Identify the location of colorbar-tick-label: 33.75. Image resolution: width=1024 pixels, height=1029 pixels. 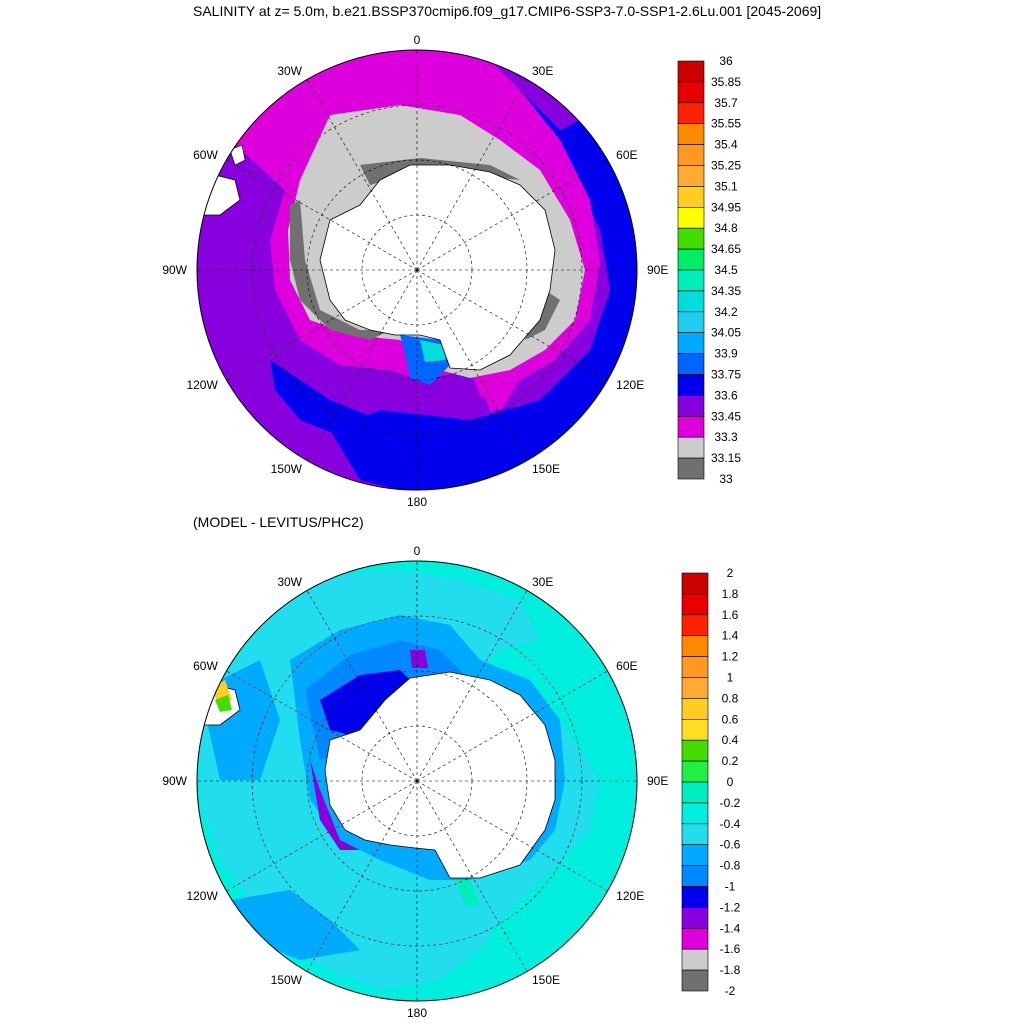
(726, 375).